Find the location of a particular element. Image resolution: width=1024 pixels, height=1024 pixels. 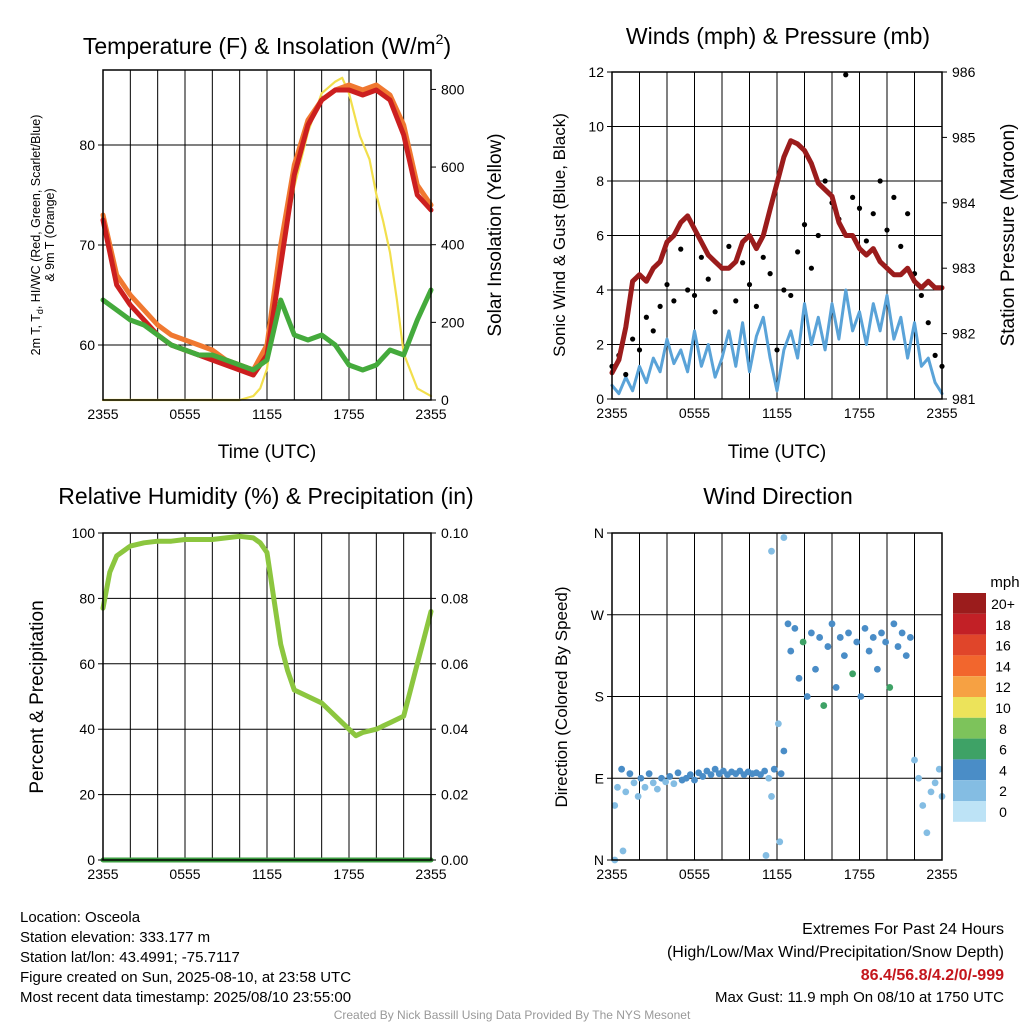

y2-tick-label: 0.06 is located at coordinates (454, 664).